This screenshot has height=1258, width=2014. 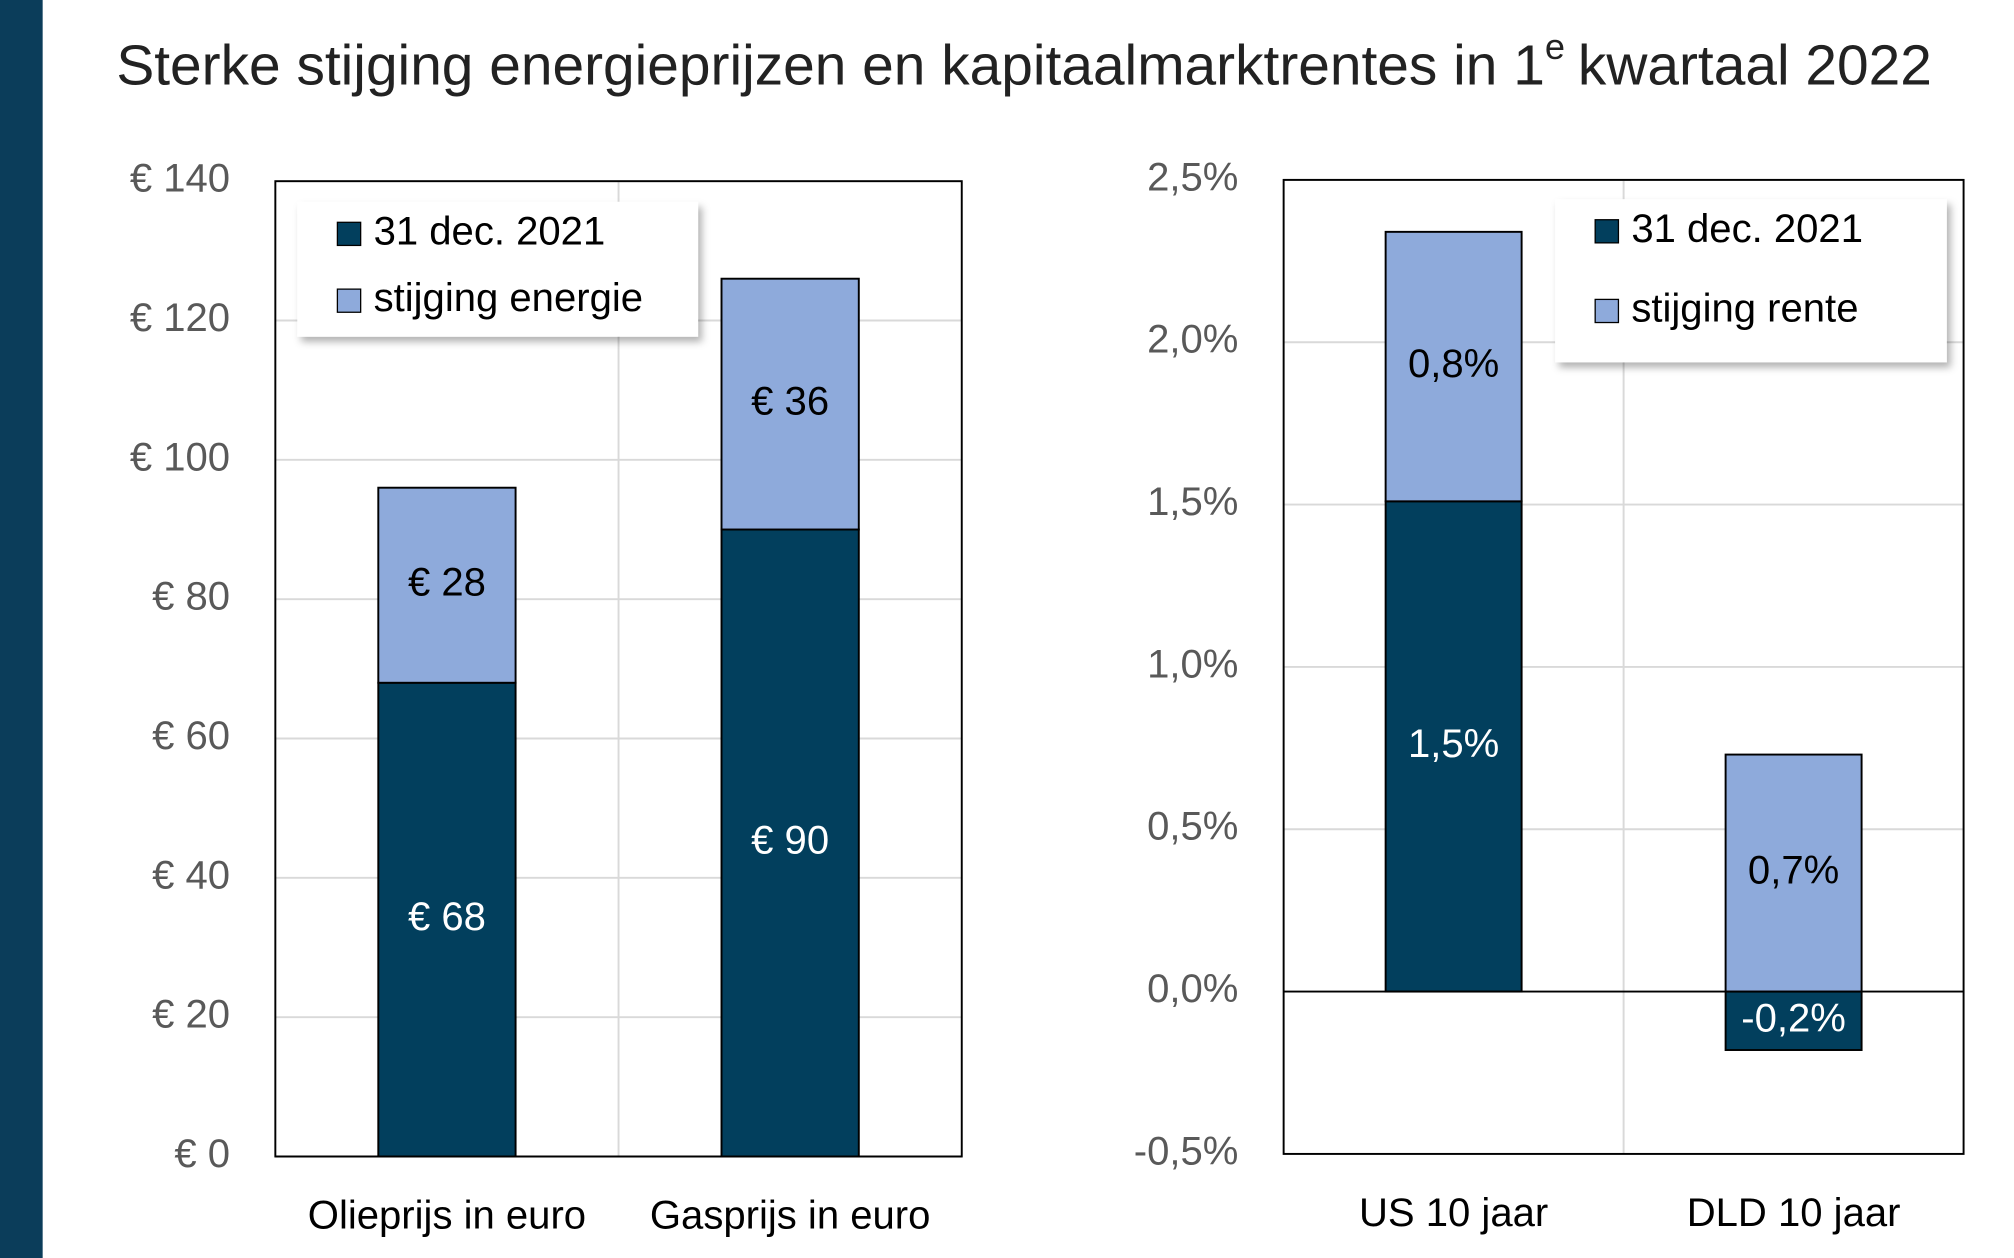 I want to click on y-tick-label: 1,5%, so click(x=1192, y=502).